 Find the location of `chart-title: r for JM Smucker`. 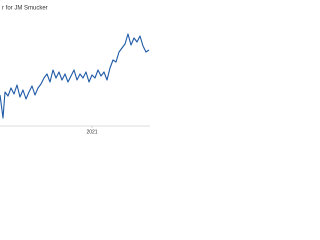

chart-title: r for JM Smucker is located at coordinates (25, 9).